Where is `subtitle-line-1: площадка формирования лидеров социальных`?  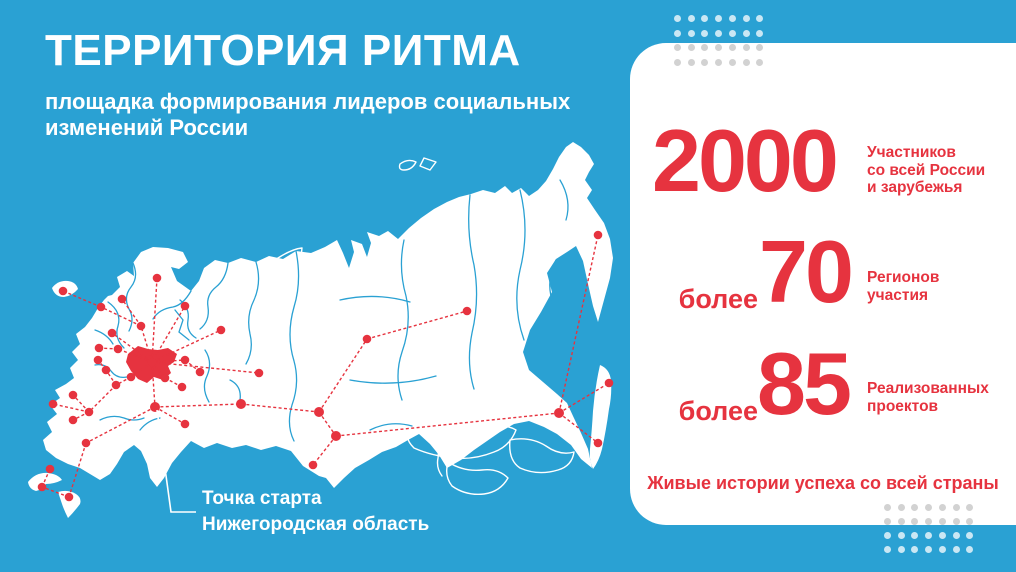 subtitle-line-1: площадка формирования лидеров социальных is located at coordinates (308, 102).